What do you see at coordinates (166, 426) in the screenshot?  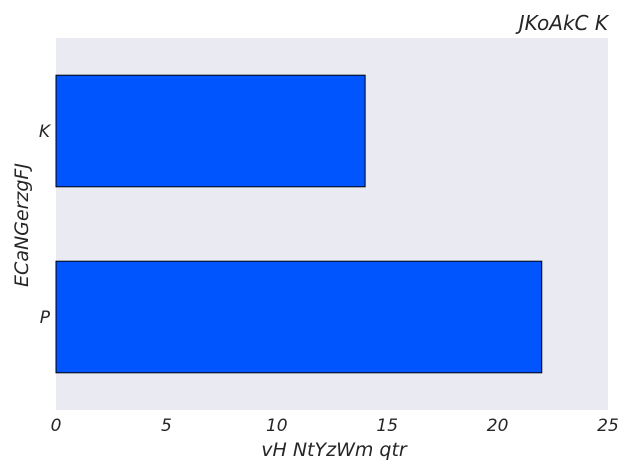 I see `x-tick-label: 5` at bounding box center [166, 426].